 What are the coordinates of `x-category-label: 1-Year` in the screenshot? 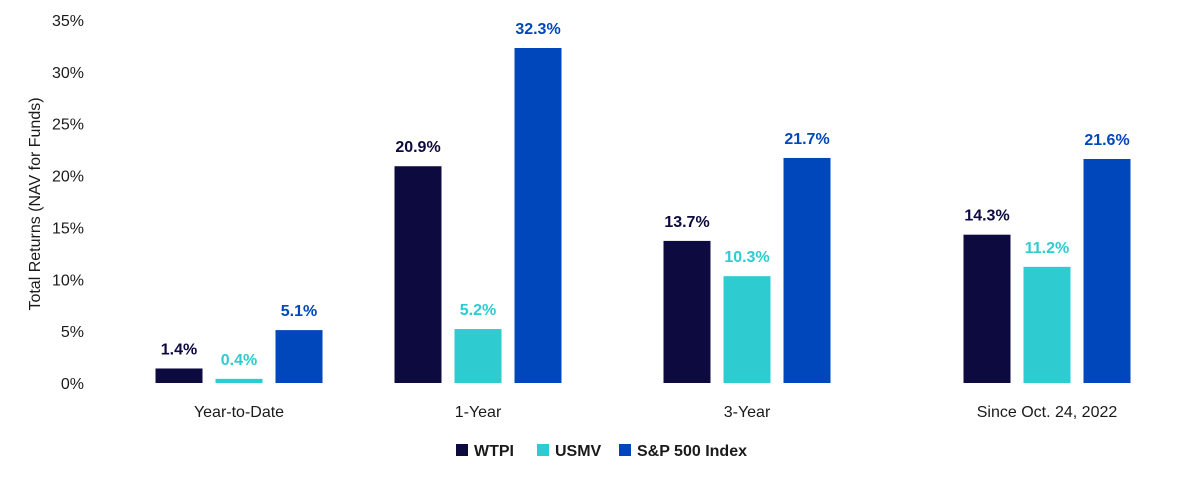 It's located at (478, 412).